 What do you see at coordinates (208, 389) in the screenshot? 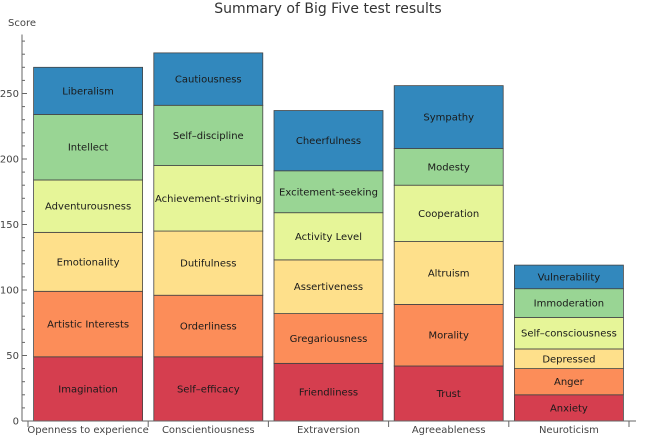
I see `segment-label: Self–efficacy` at bounding box center [208, 389].